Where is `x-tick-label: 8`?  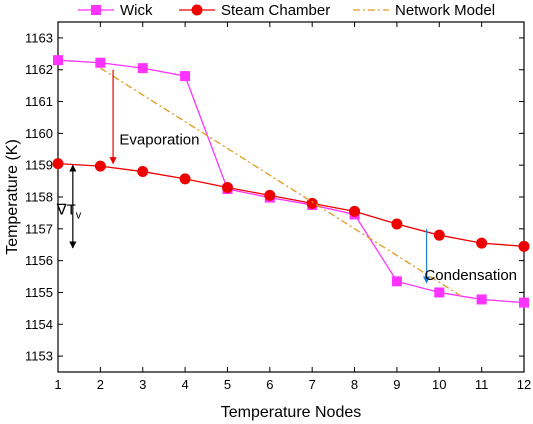 x-tick-label: 8 is located at coordinates (354, 384).